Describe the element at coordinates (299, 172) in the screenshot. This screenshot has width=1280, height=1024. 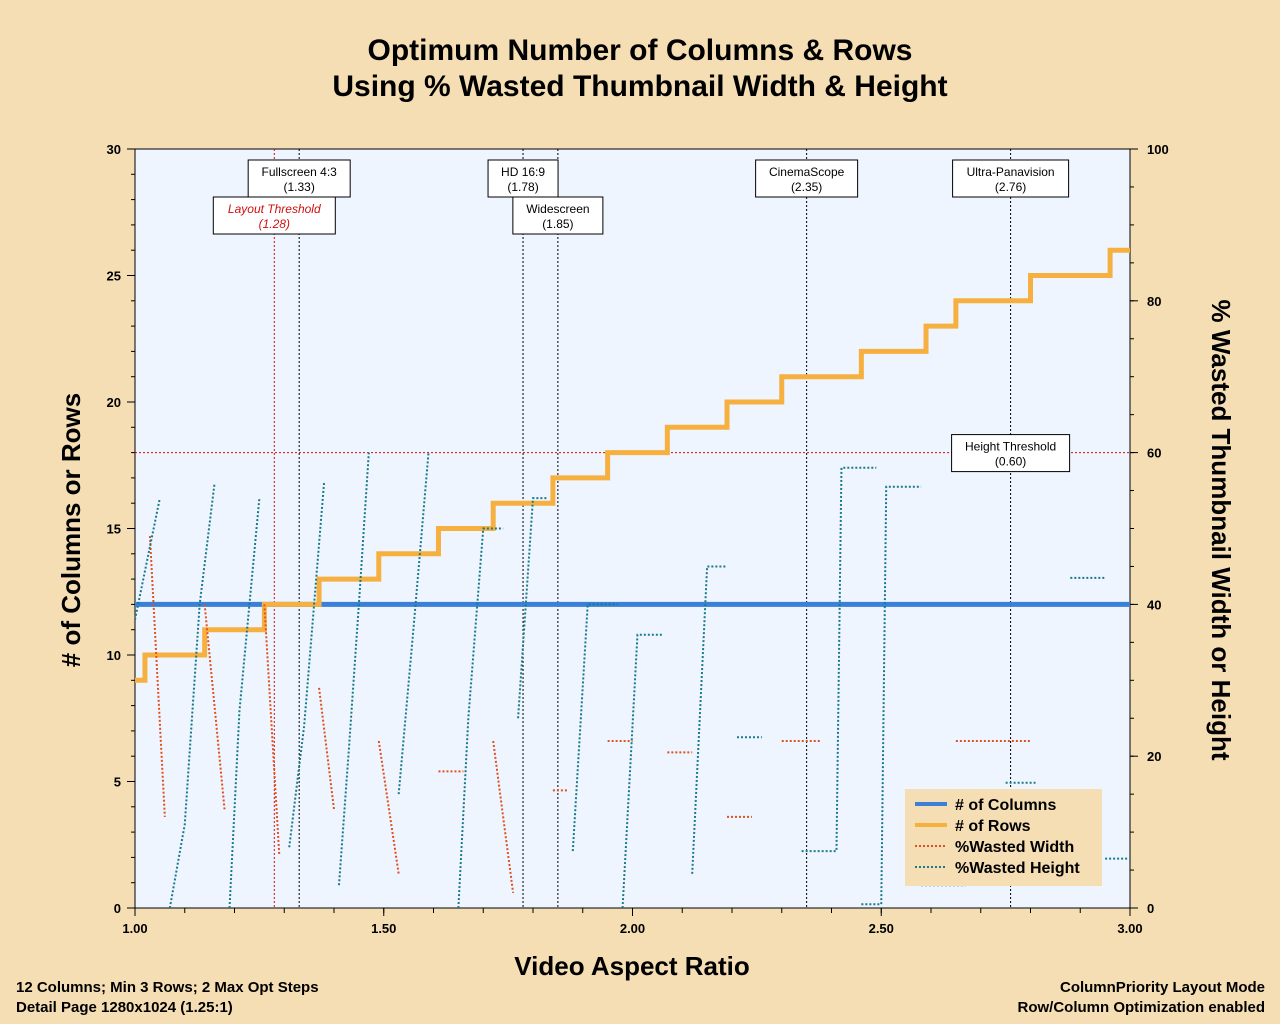
I see `marker-label: Fullscreen 4:3` at that location.